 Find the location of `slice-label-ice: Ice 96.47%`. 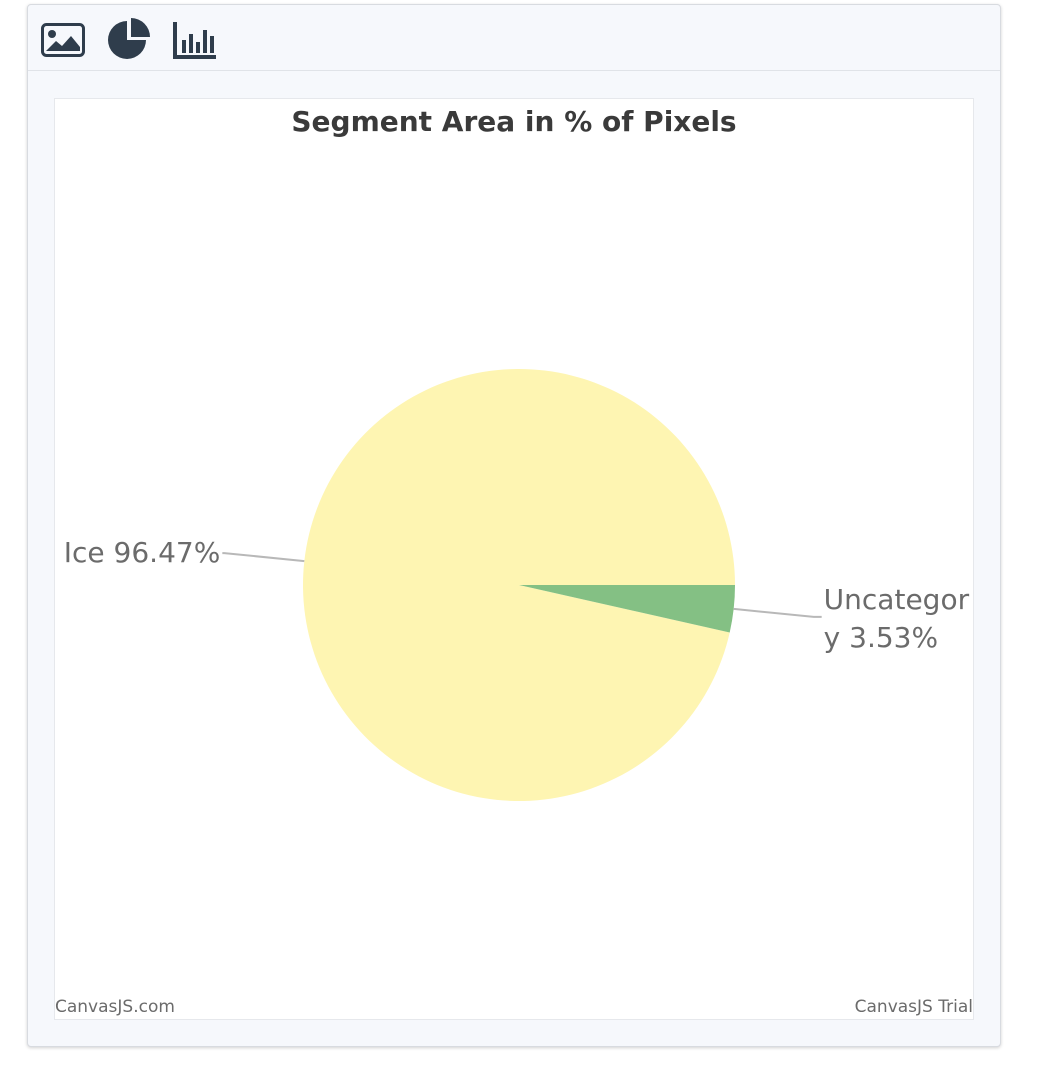

slice-label-ice: Ice 96.47% is located at coordinates (142, 552).